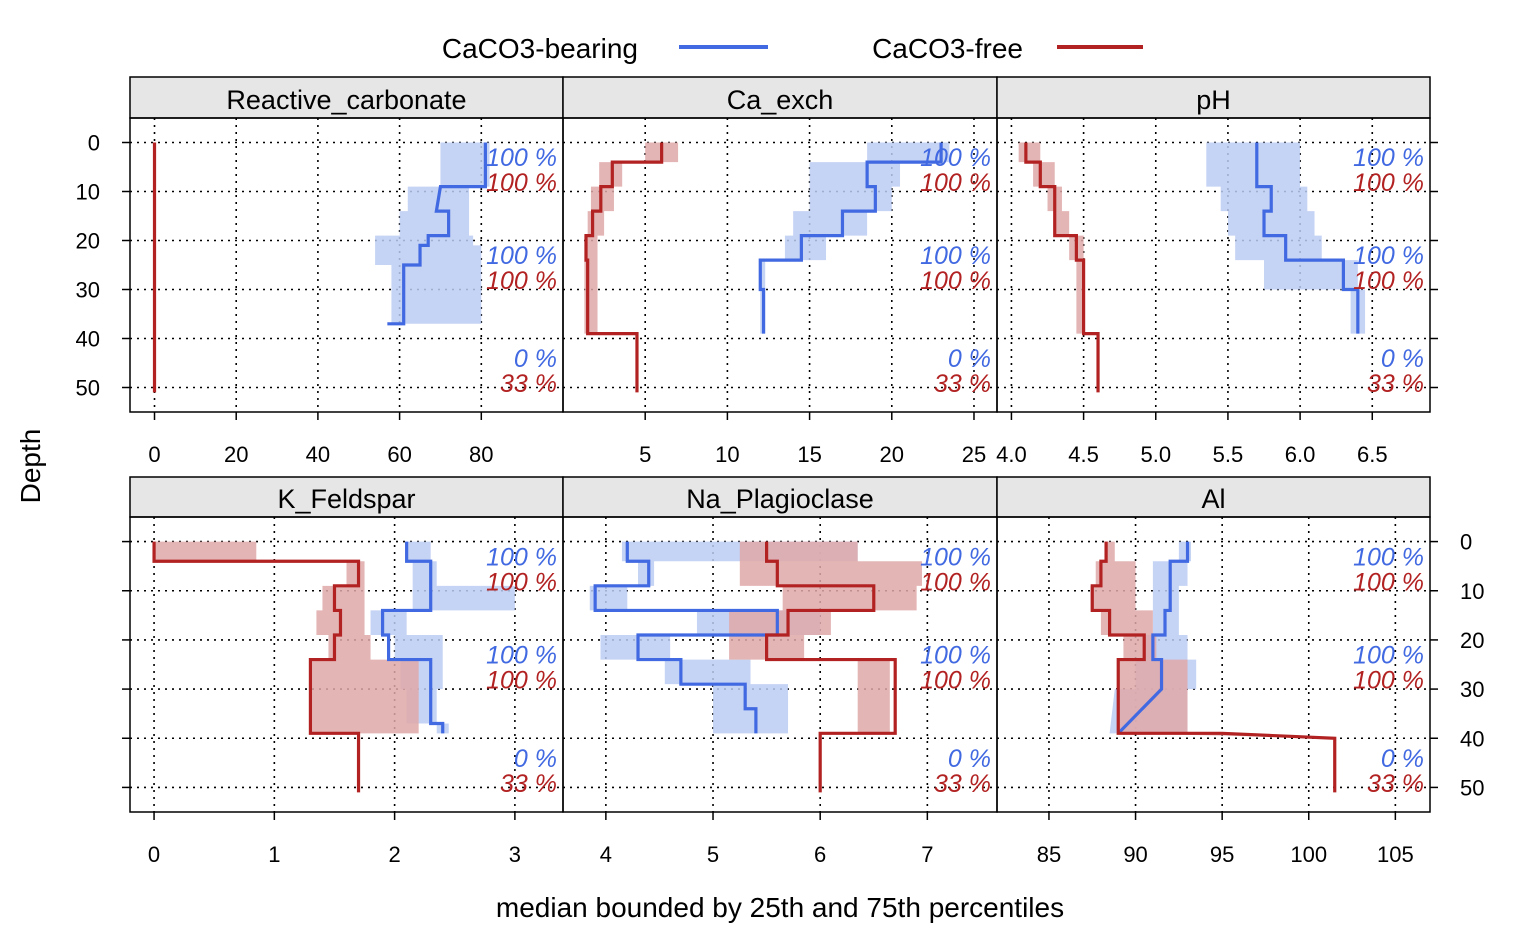  Describe the element at coordinates (1011, 454) in the screenshot. I see `x-tick-label: 4.0` at that location.